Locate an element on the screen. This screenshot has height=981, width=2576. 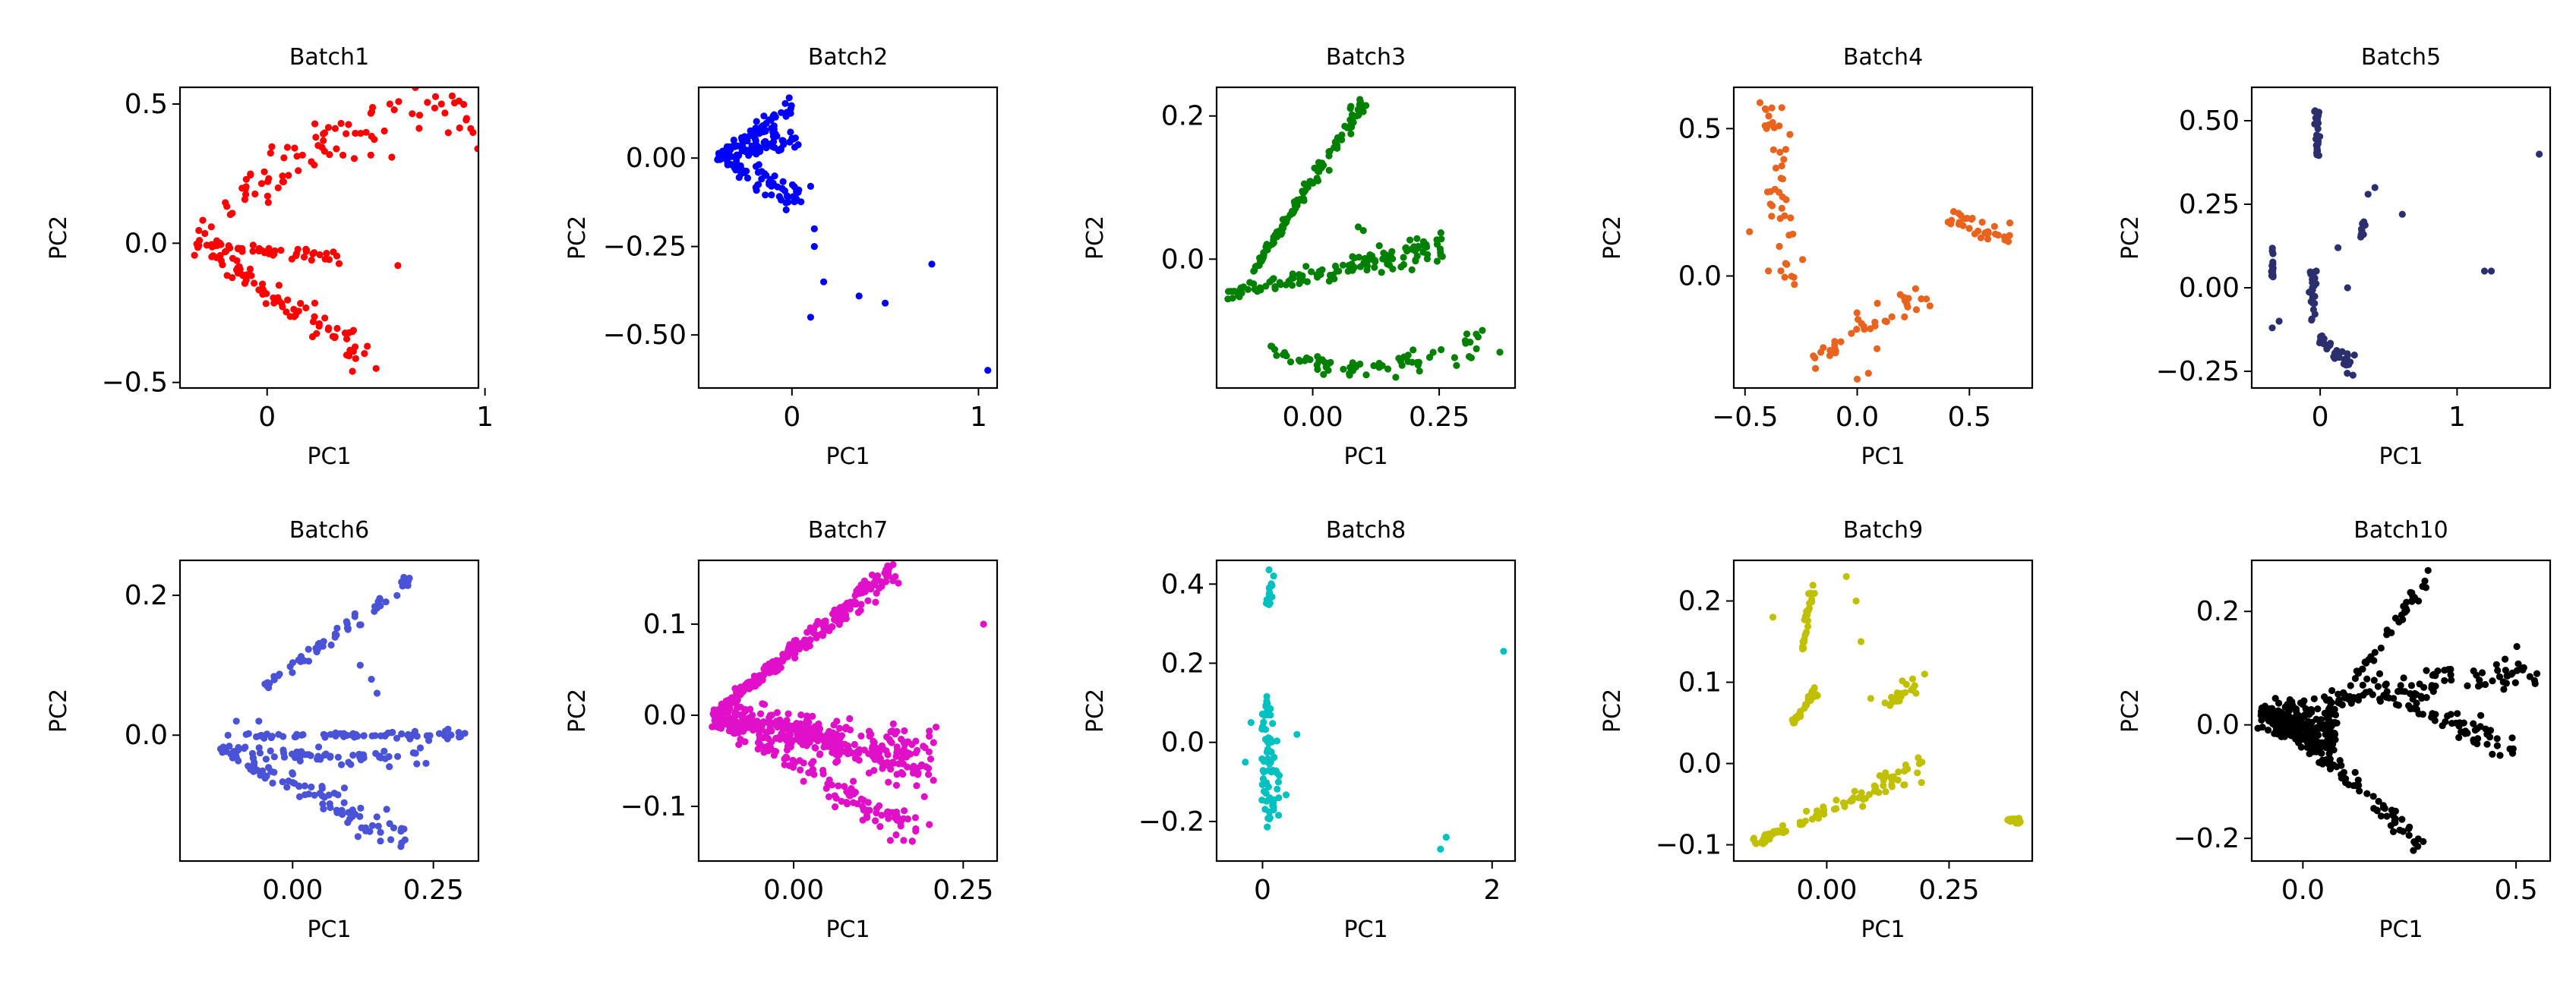
panel-title: Batch9 is located at coordinates (1883, 530).